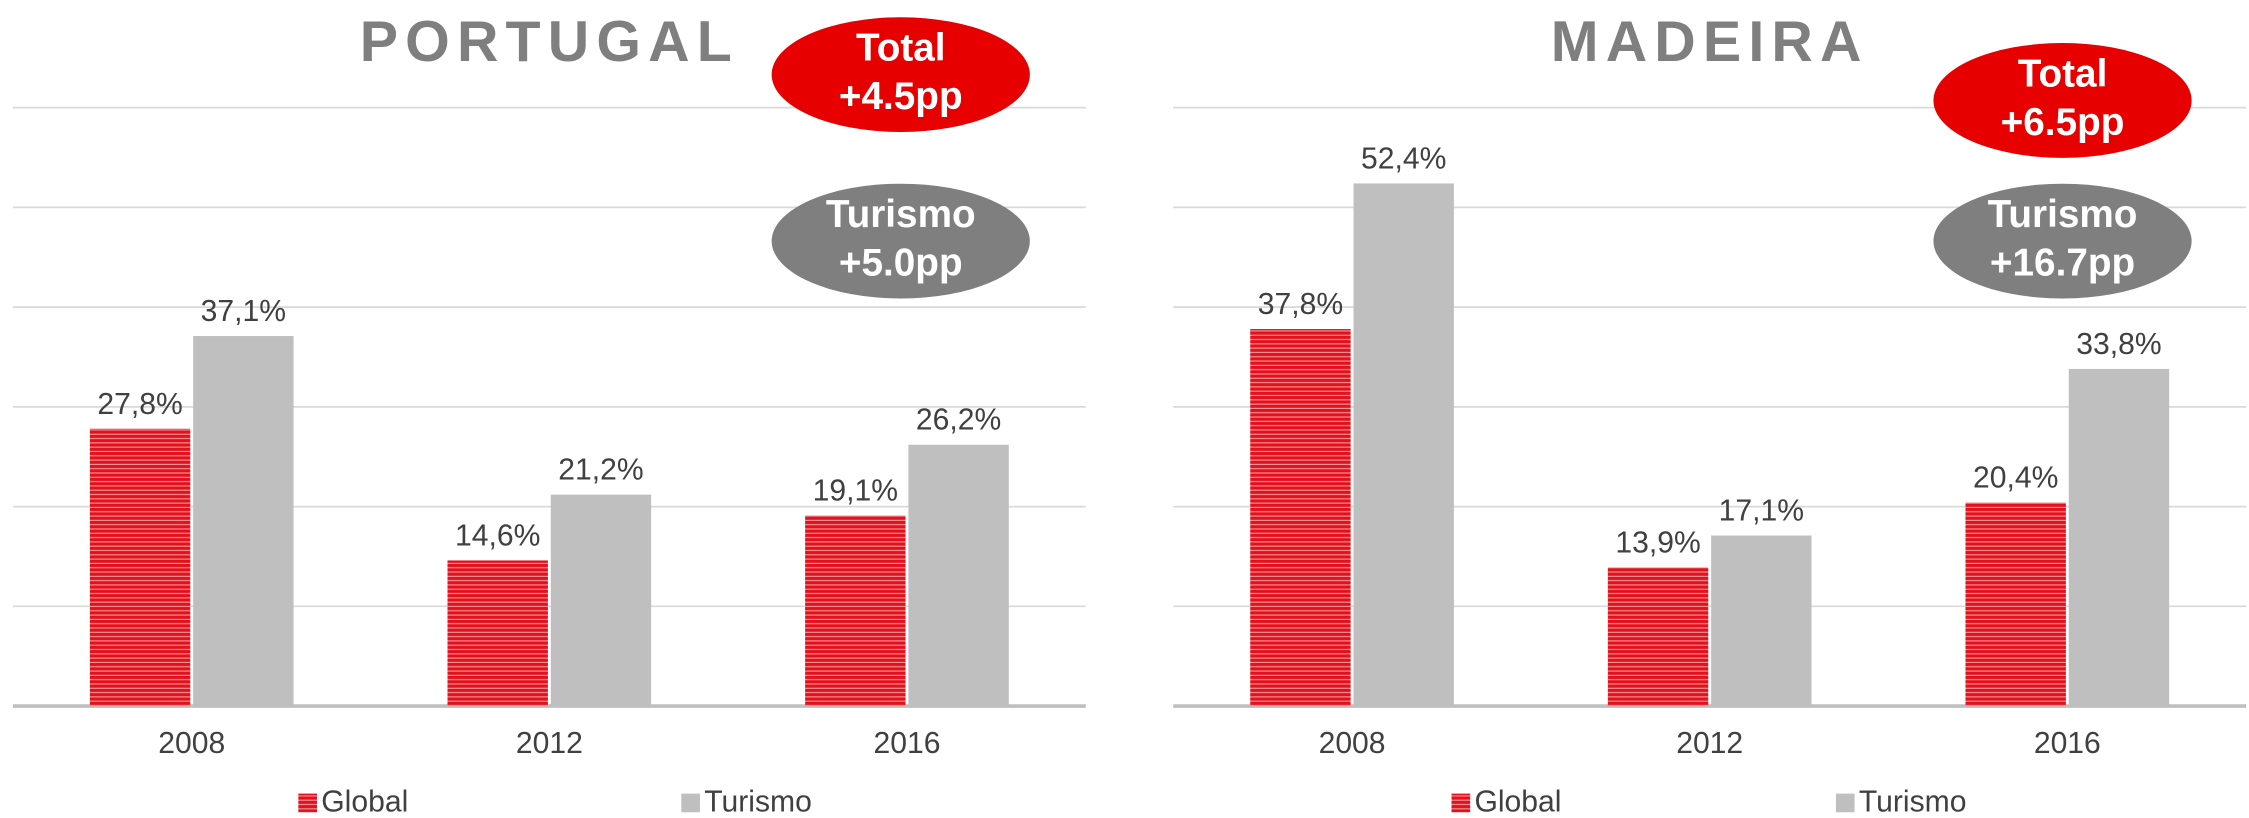  Describe the element at coordinates (1300, 304) in the screenshot. I see `data-label: 37,8%` at that location.